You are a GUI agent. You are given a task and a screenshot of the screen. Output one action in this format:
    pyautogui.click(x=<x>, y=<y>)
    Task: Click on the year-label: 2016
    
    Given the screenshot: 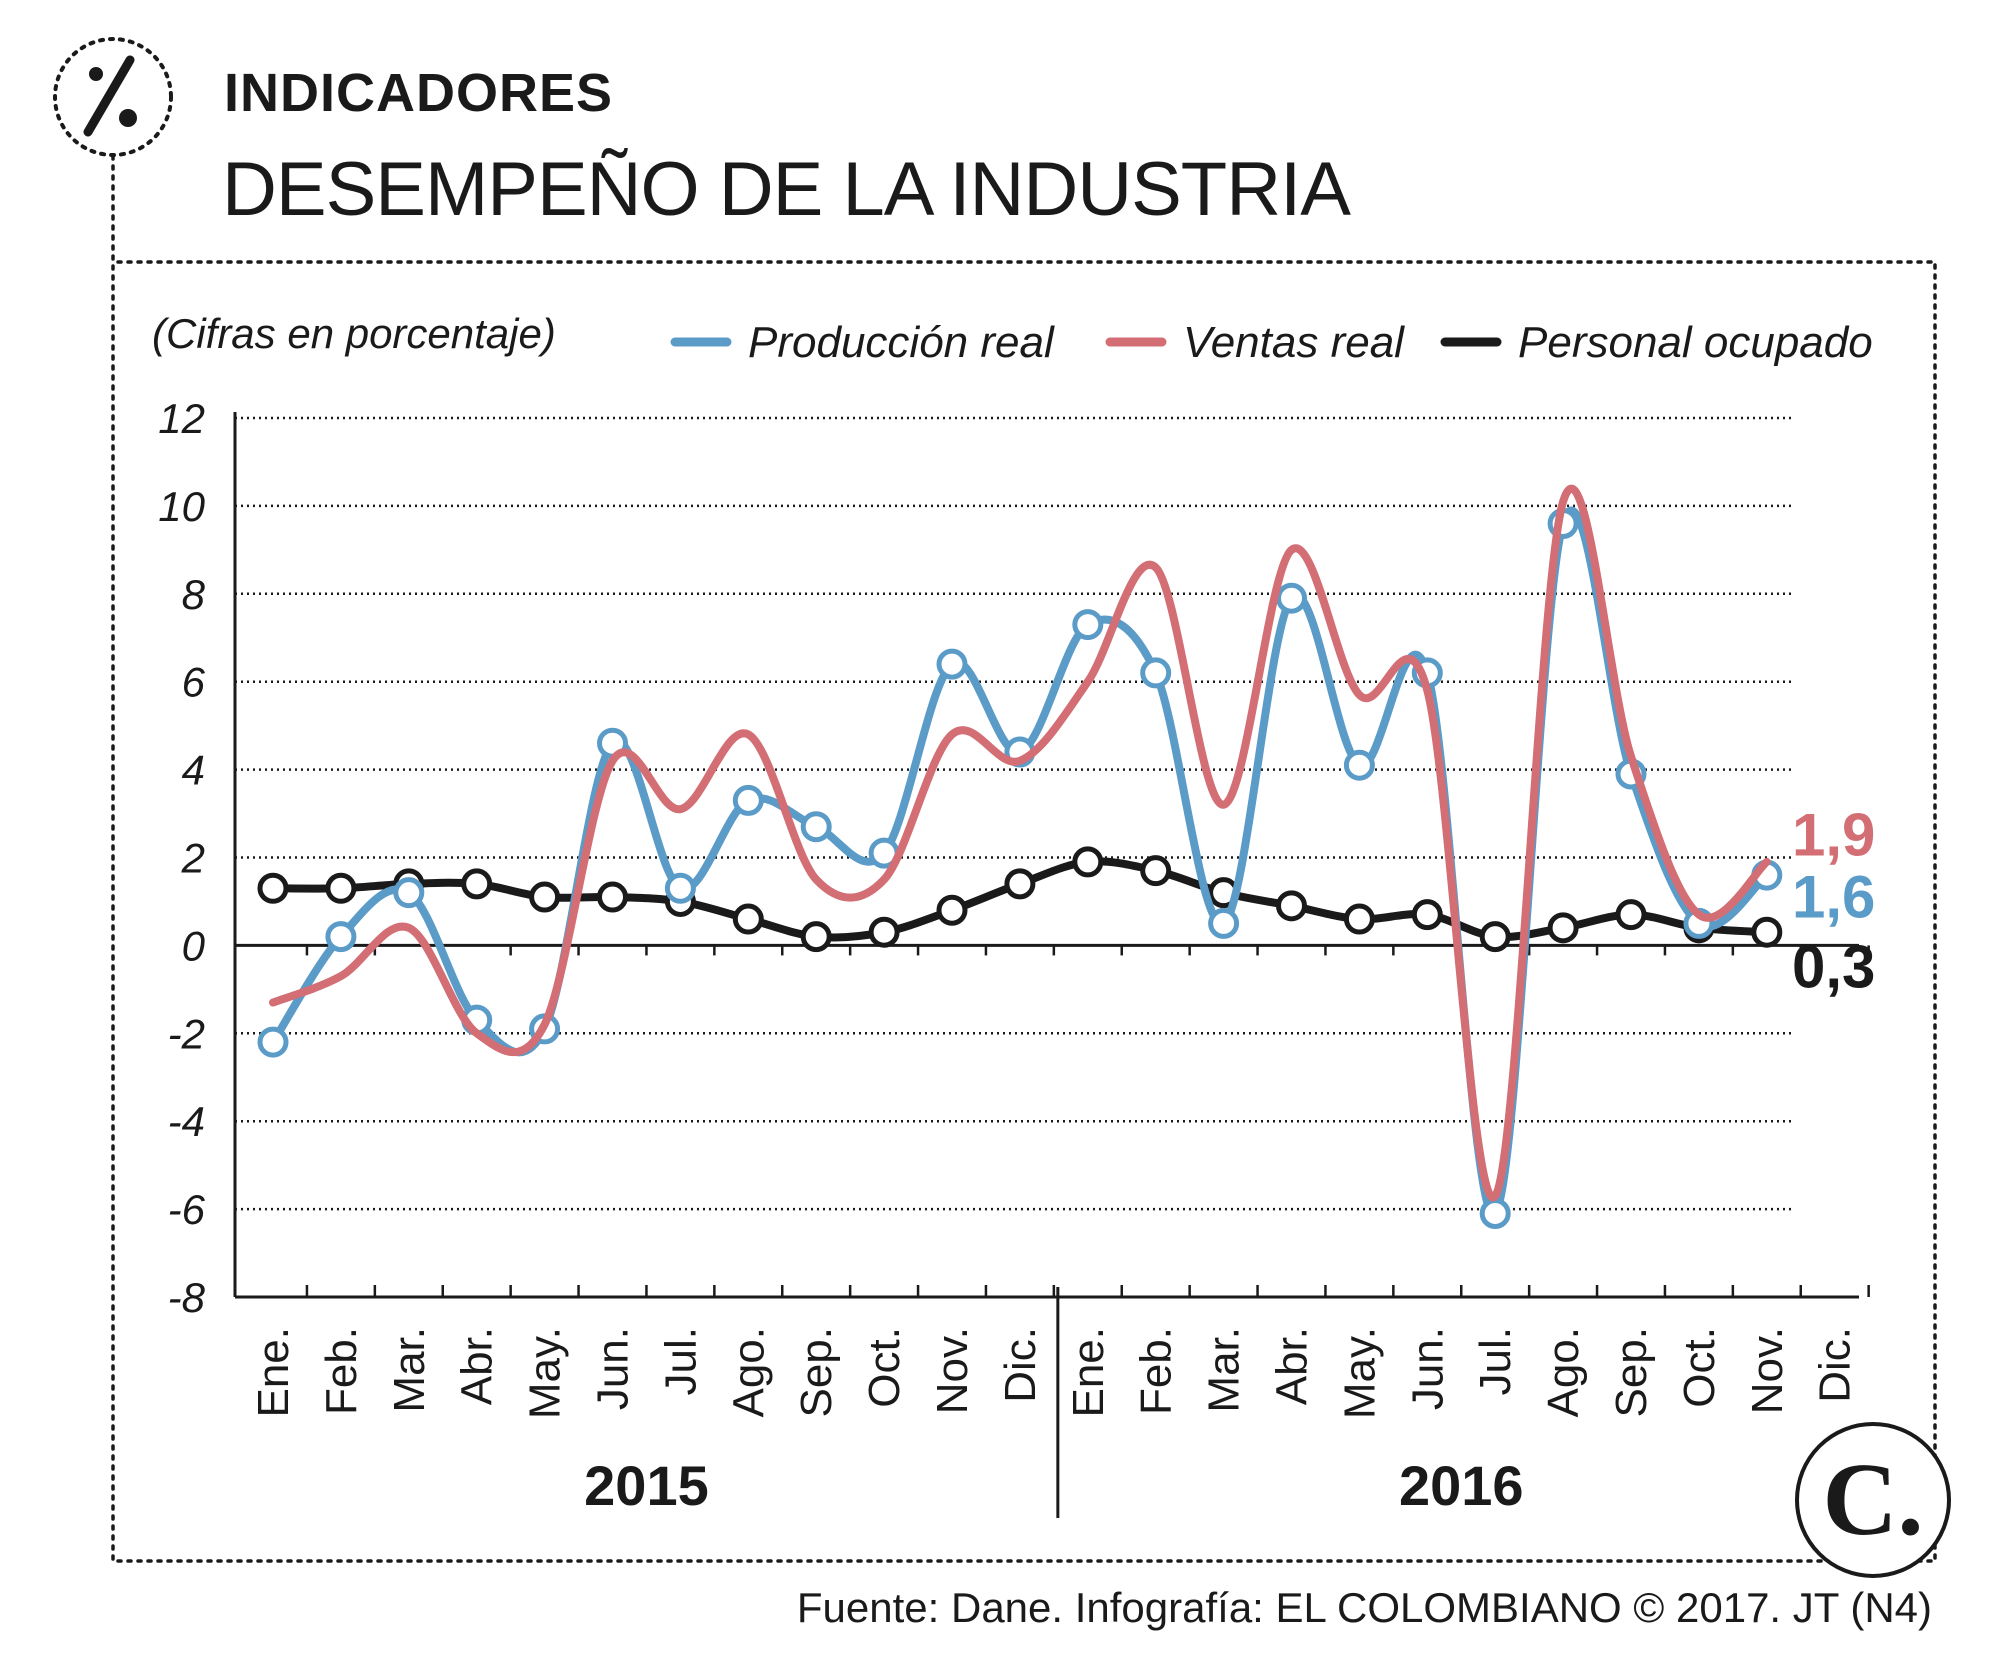 What is the action you would take?
    pyautogui.click(x=1461, y=1485)
    